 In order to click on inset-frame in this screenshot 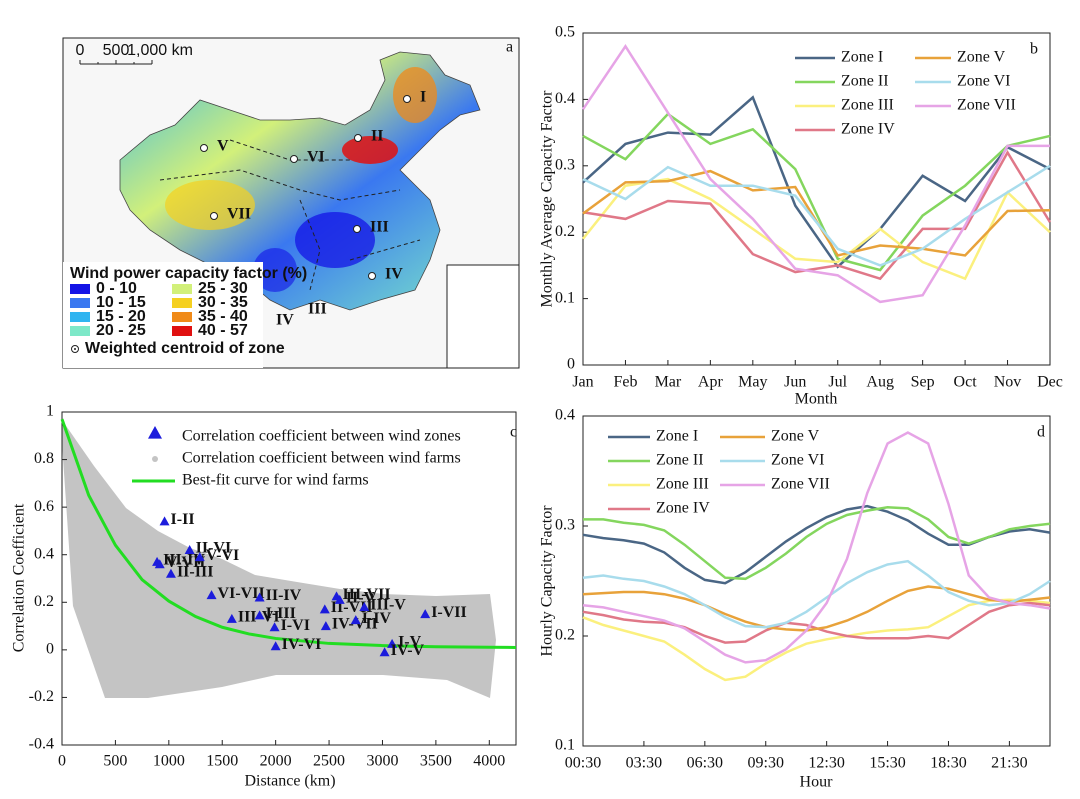, I will do `click(483, 316)`.